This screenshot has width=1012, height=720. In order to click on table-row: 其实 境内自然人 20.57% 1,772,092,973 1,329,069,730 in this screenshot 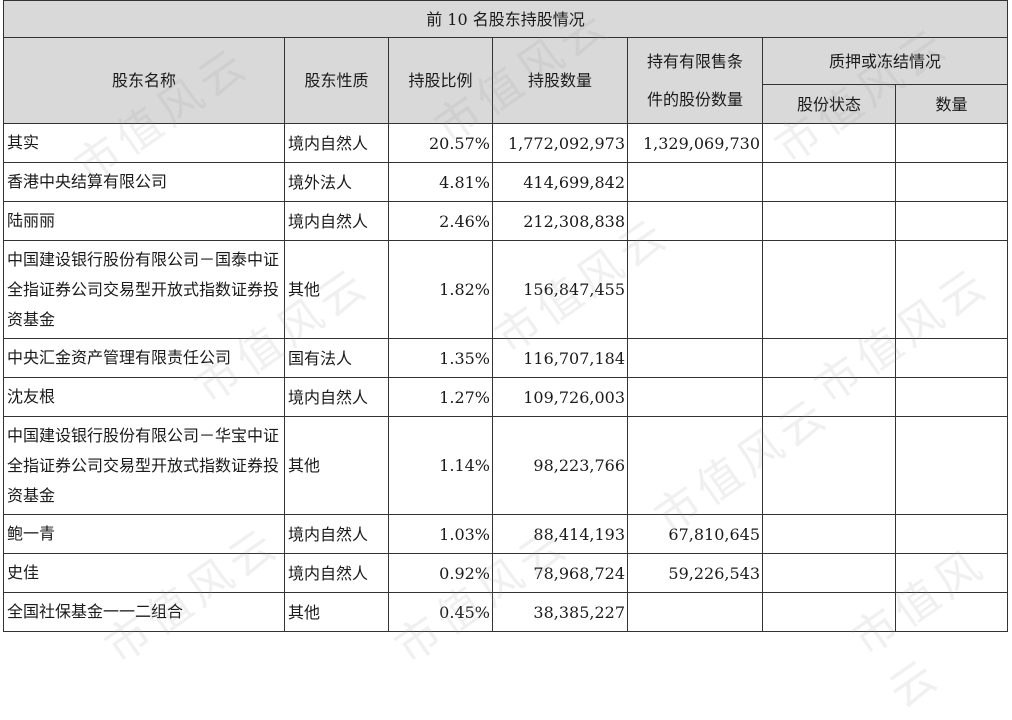, I will do `click(505, 143)`.